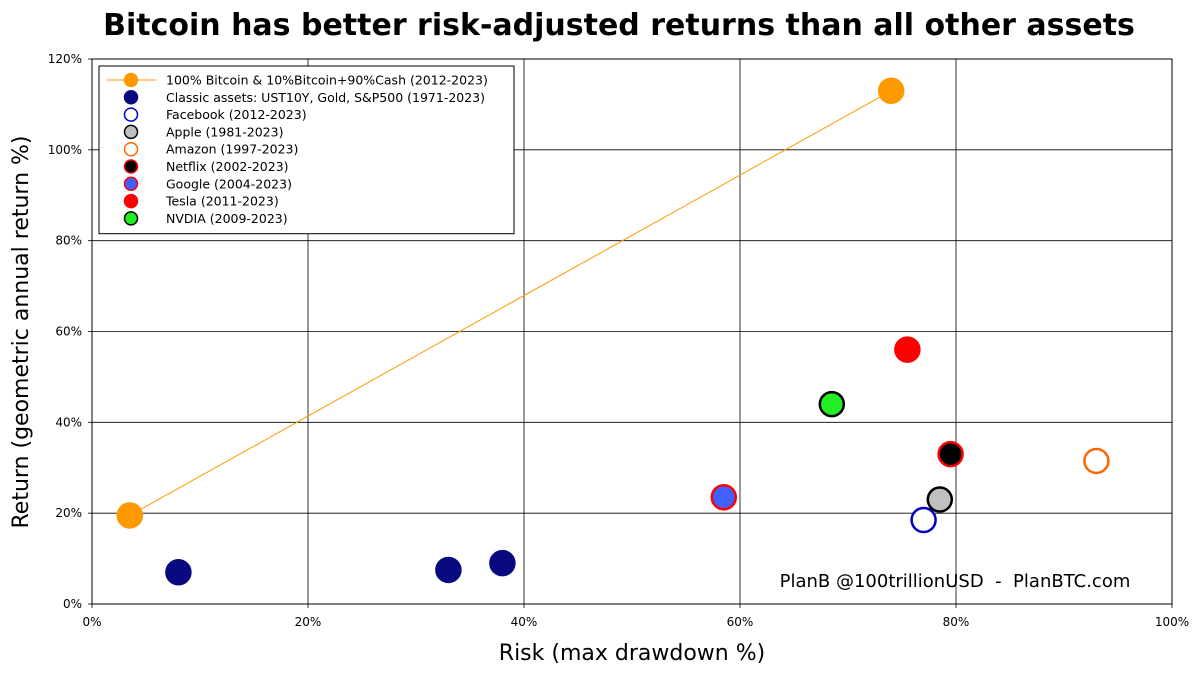  What do you see at coordinates (955, 581) in the screenshot?
I see `credit-annotation: PlanB @100trillionUSD - PlanBTC.com` at bounding box center [955, 581].